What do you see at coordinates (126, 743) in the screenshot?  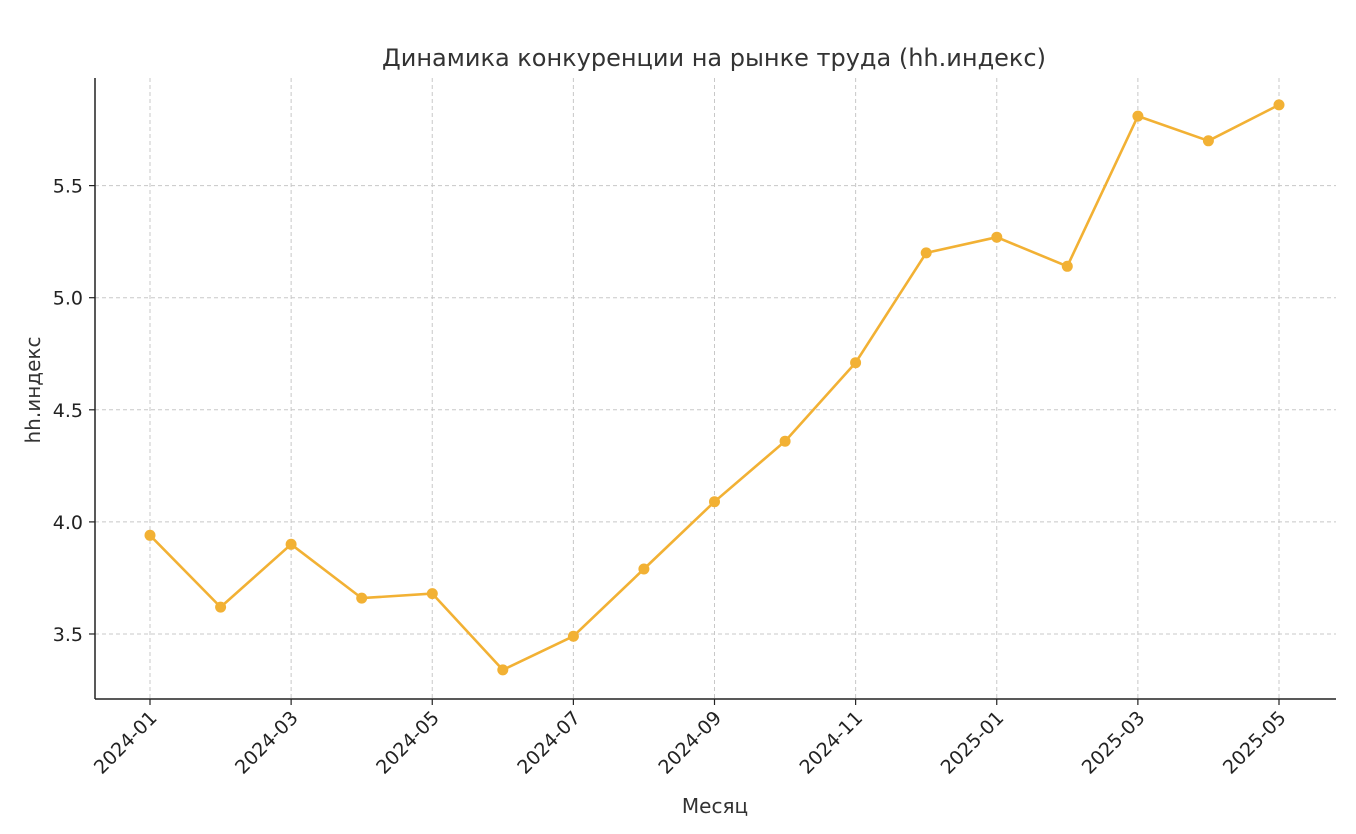 I see `x-tick-label: 2024-01` at bounding box center [126, 743].